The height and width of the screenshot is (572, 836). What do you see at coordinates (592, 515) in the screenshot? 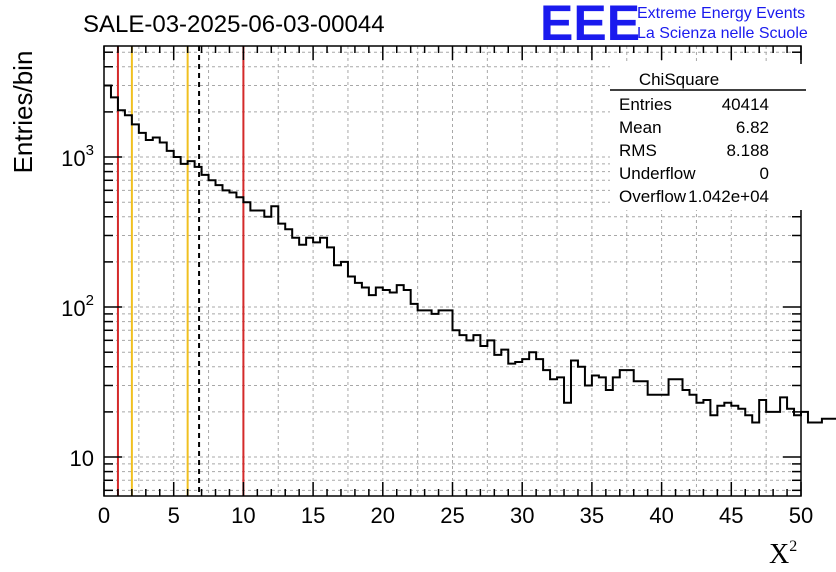
I see `x-tick-label: 35` at bounding box center [592, 515].